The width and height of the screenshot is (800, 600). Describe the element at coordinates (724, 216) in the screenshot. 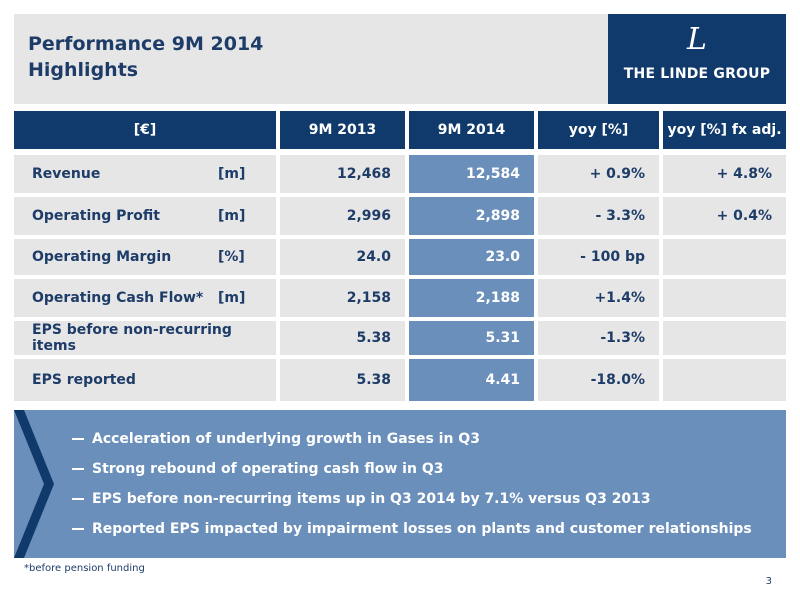

I see `value-yoy-fx-adj: + 0.4%` at that location.